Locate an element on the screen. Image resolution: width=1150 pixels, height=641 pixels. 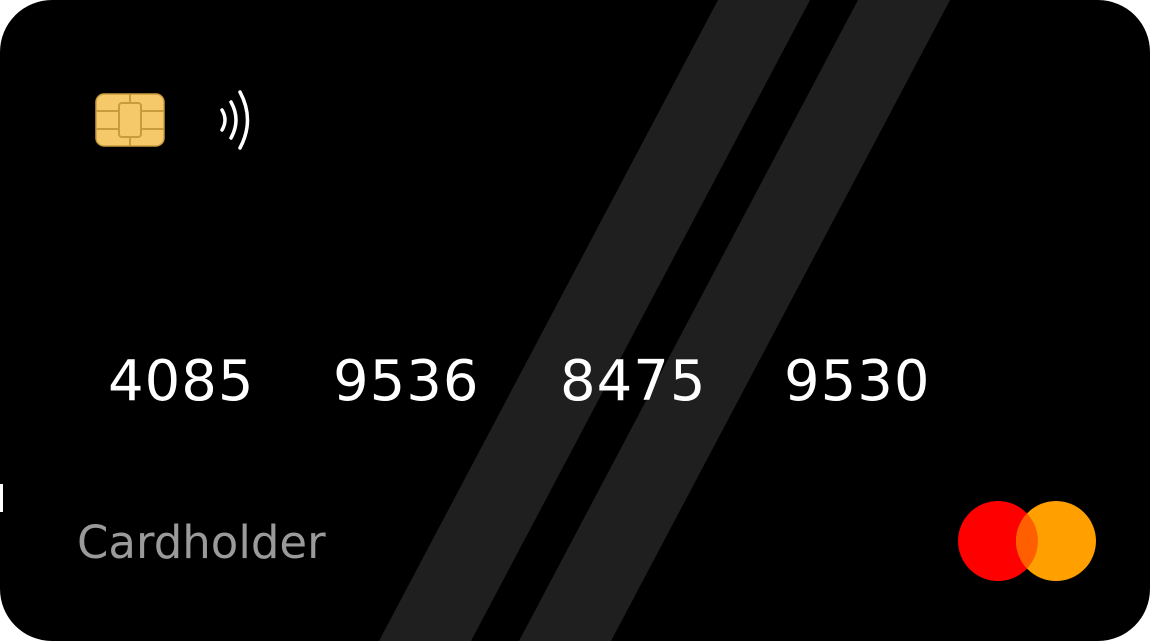
emv-chip-icon is located at coordinates (130, 120).